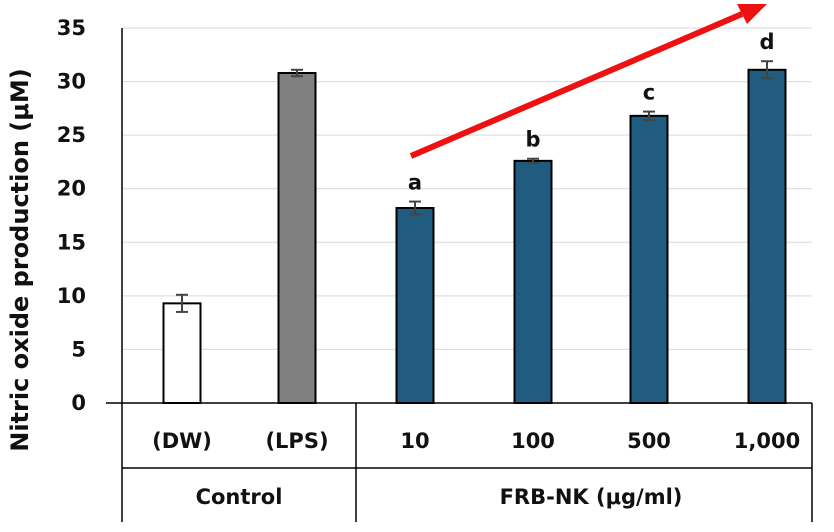 The height and width of the screenshot is (532, 834). What do you see at coordinates (476, 441) in the screenshot?
I see `category-labels: (DW) (LPS) 10 100 500 1,000` at bounding box center [476, 441].